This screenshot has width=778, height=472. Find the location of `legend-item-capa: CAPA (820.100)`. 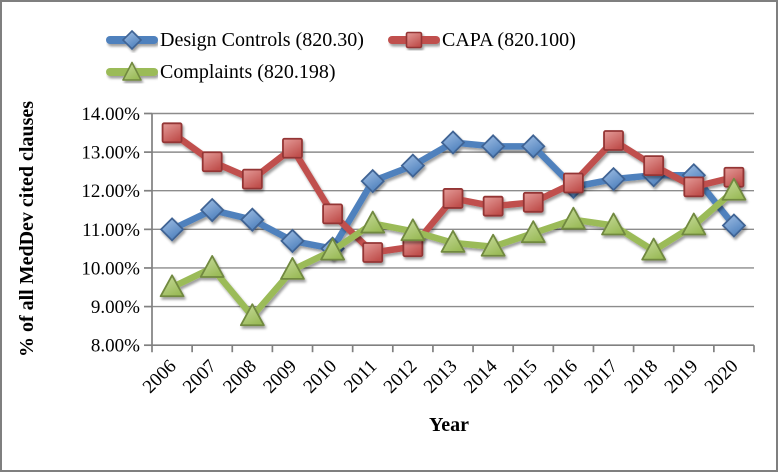

legend-item-capa: CAPA (820.100) is located at coordinates (482, 40).